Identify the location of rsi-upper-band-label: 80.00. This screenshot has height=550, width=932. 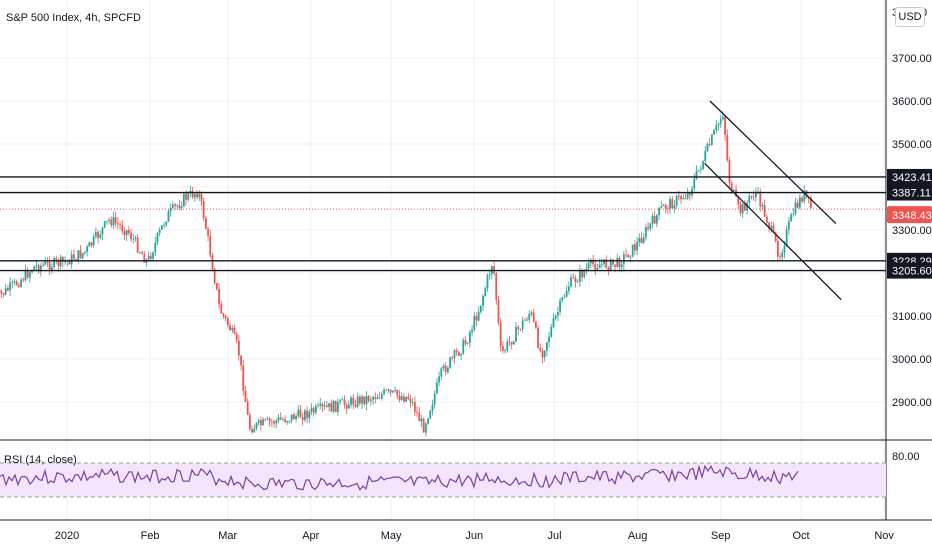
(906, 457).